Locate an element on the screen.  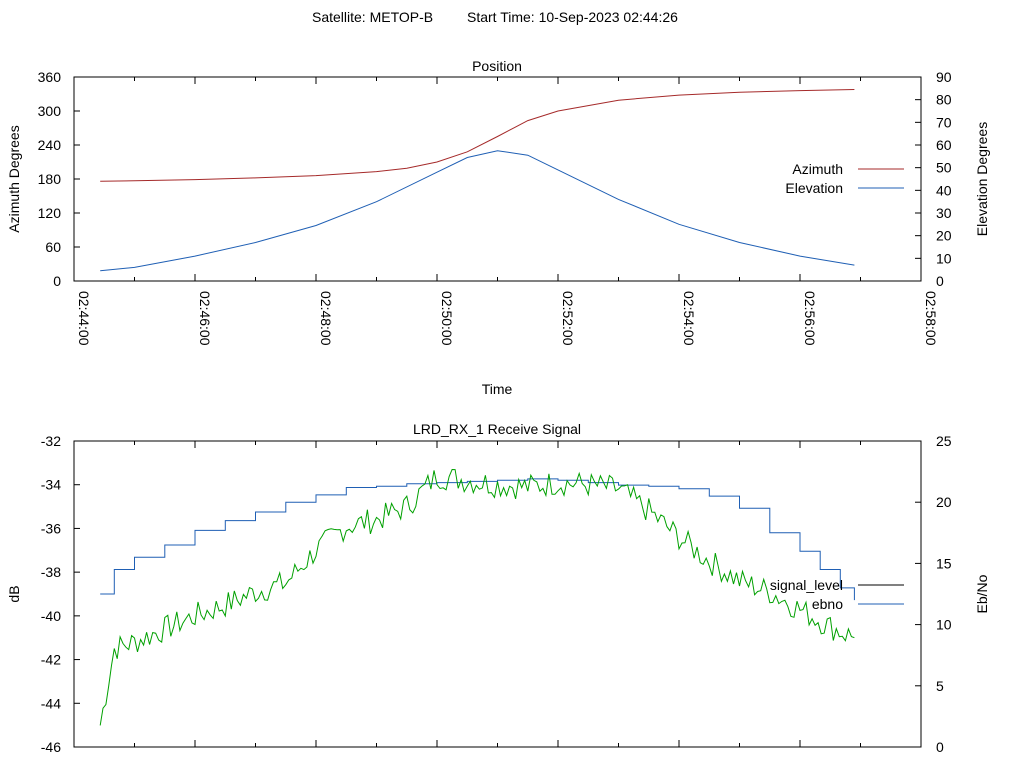
legend-ebno-label: ebno is located at coordinates (827, 604).